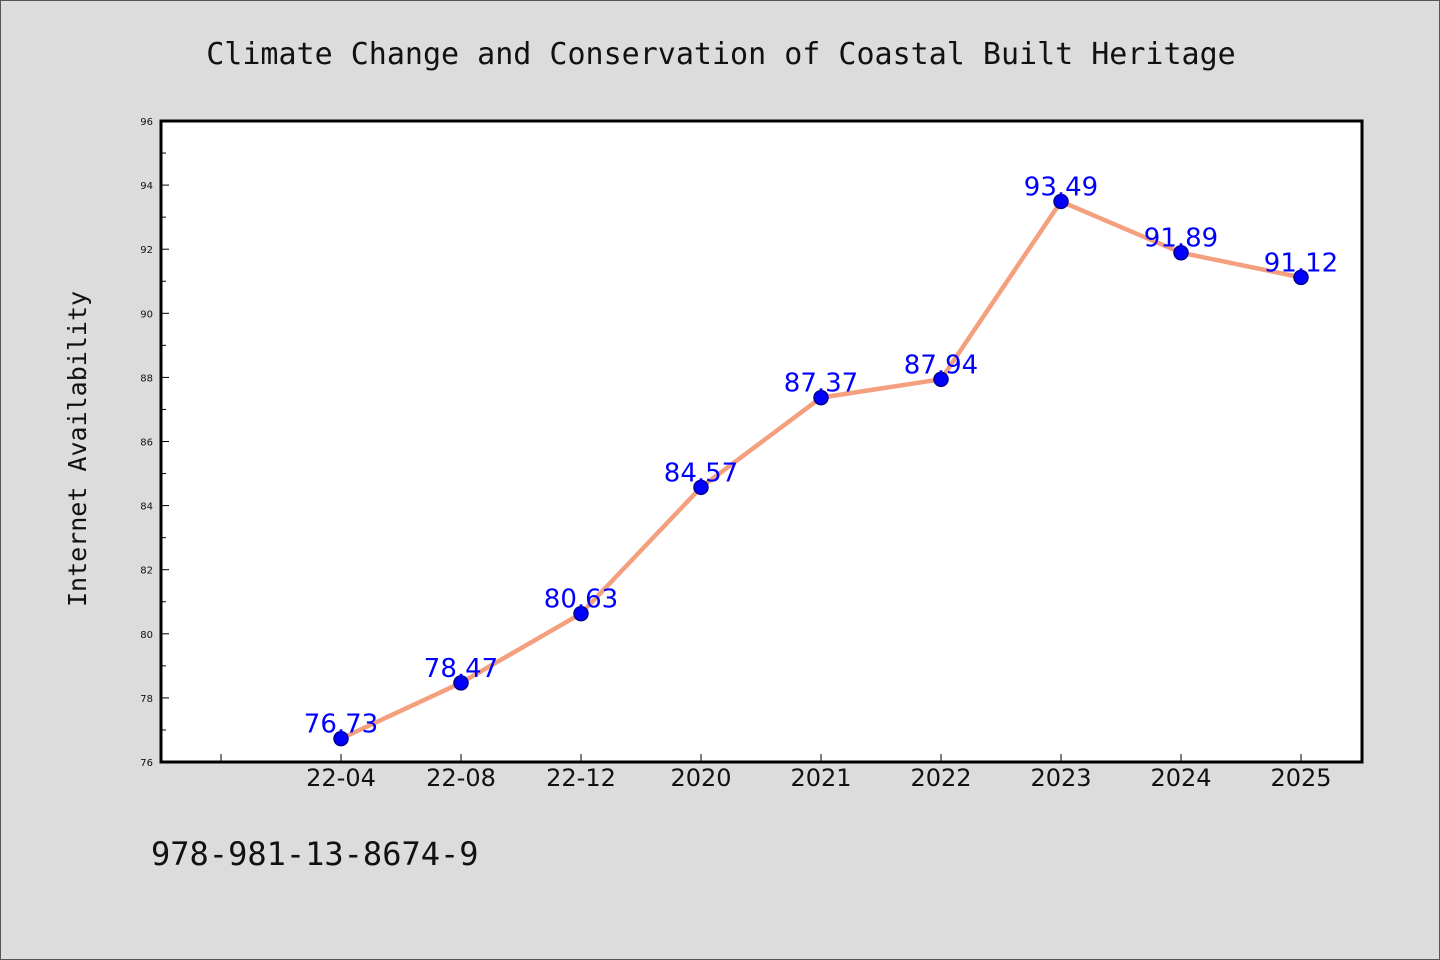 The height and width of the screenshot is (960, 1440). What do you see at coordinates (940, 778) in the screenshot?
I see `x-tick-label: 2022` at bounding box center [940, 778].